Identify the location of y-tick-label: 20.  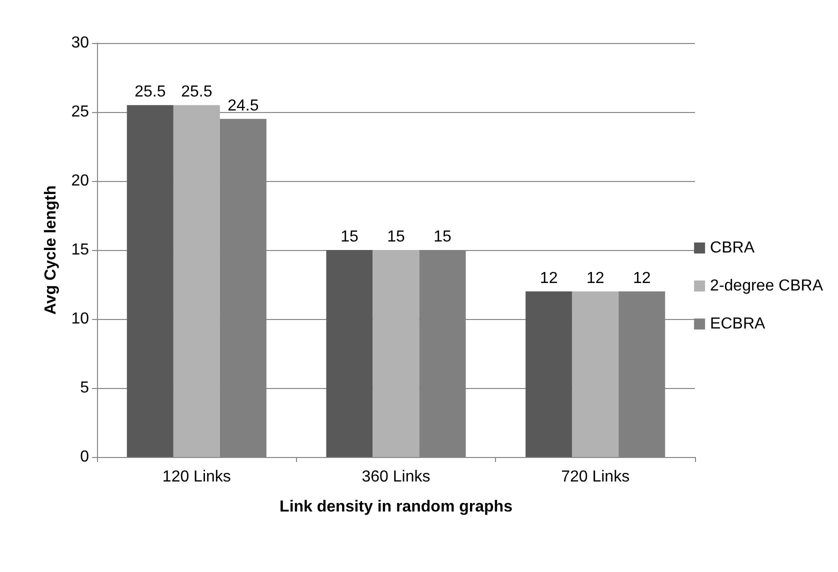
(80, 181).